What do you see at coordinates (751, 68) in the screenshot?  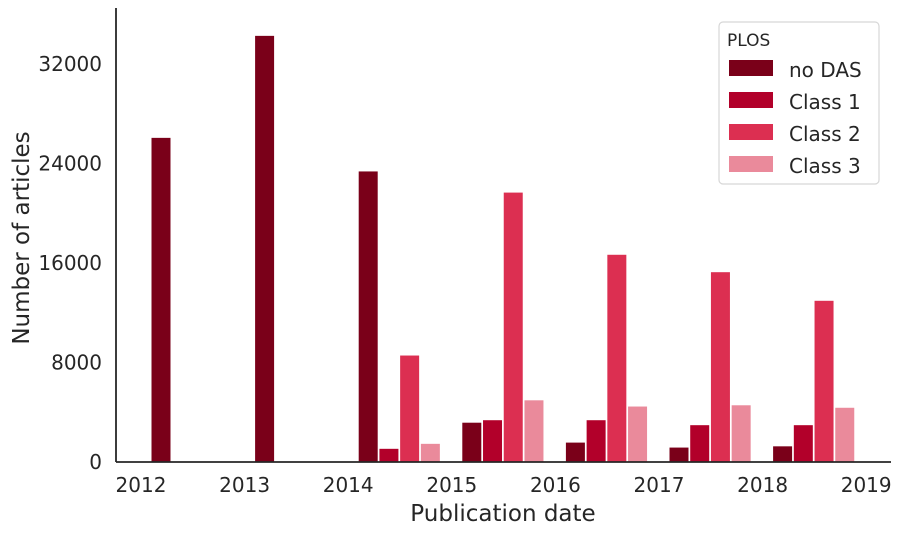 I see `legend-swatch-no-das` at bounding box center [751, 68].